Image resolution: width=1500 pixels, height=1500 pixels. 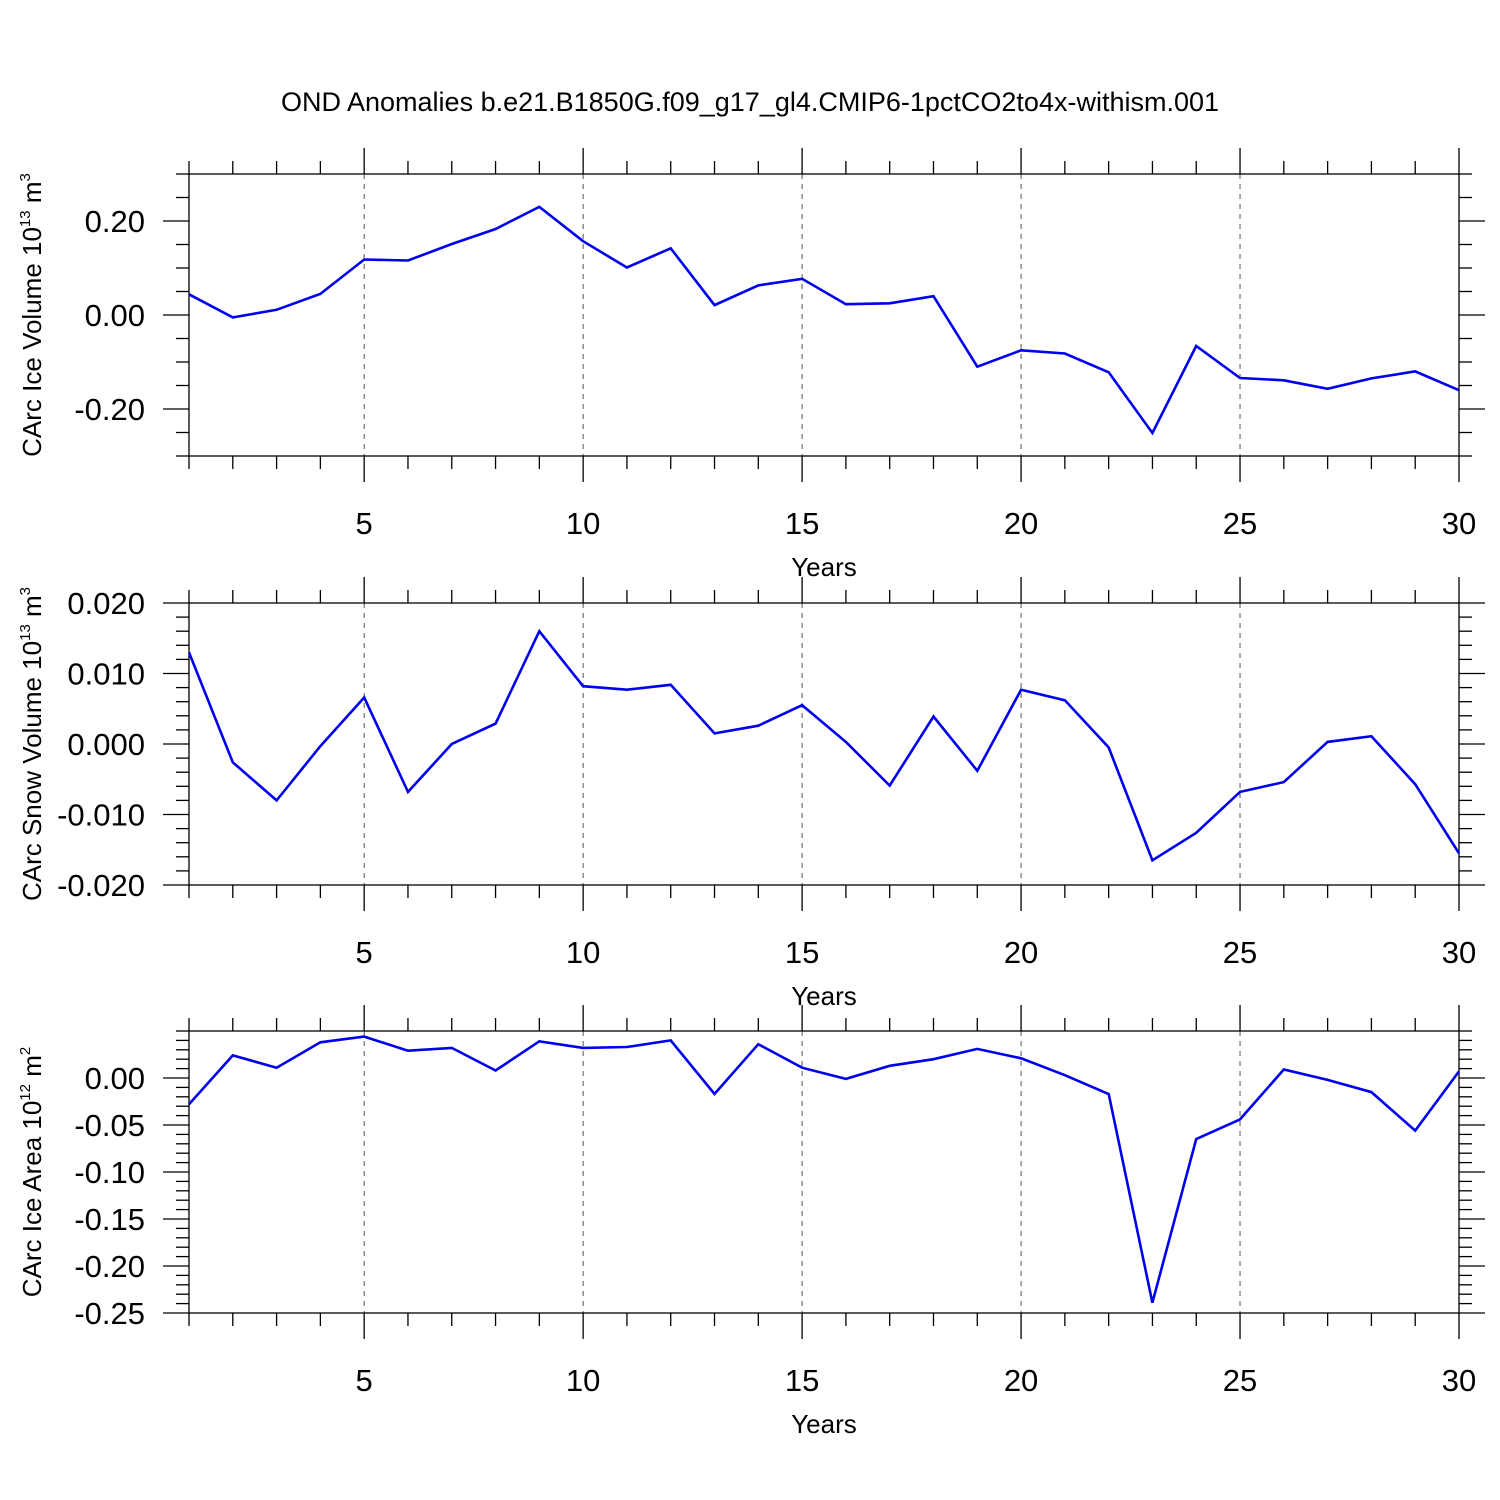 What do you see at coordinates (32, 744) in the screenshot?
I see `y-axis-label: CArc Snow Volume 1013 m3` at bounding box center [32, 744].